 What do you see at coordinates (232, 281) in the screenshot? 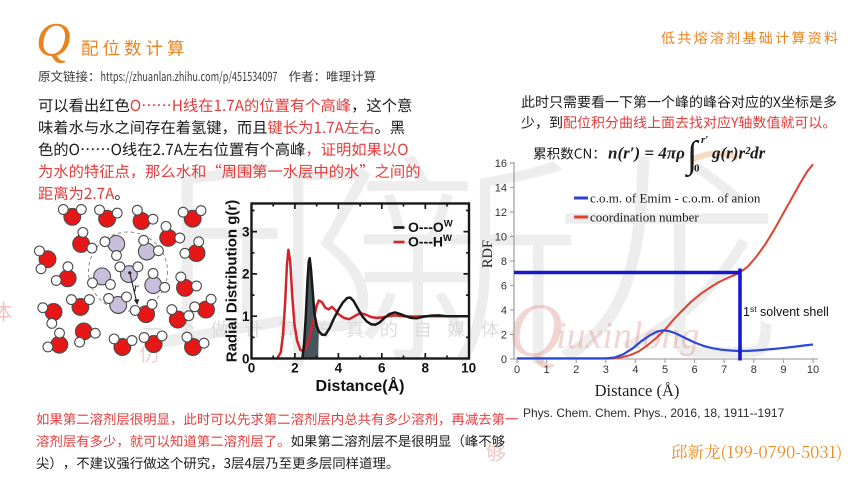
I see `svg-text: Radial Distribution g(r)` at bounding box center [232, 281].